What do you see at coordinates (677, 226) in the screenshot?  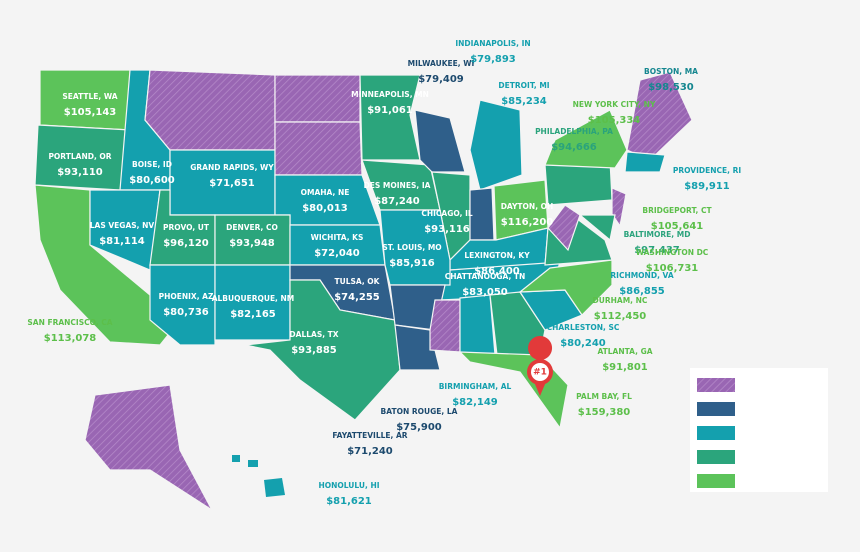 I see `city-salary: $105,641` at bounding box center [677, 226].